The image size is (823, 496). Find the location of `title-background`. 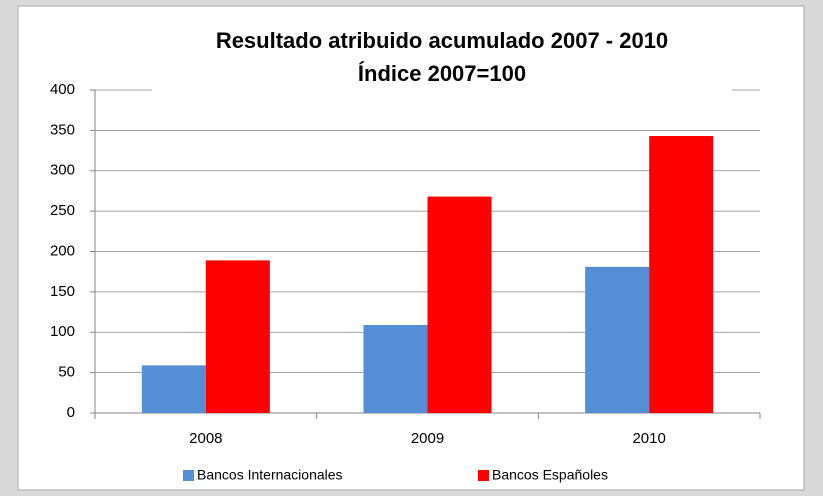

title-background is located at coordinates (442, 63).